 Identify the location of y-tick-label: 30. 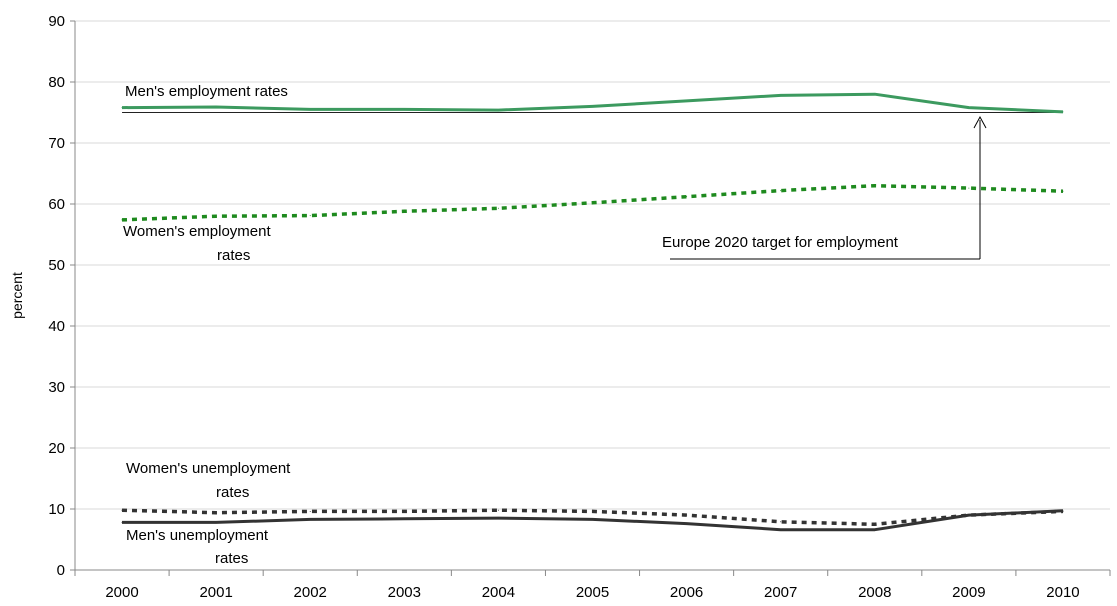
(56, 387).